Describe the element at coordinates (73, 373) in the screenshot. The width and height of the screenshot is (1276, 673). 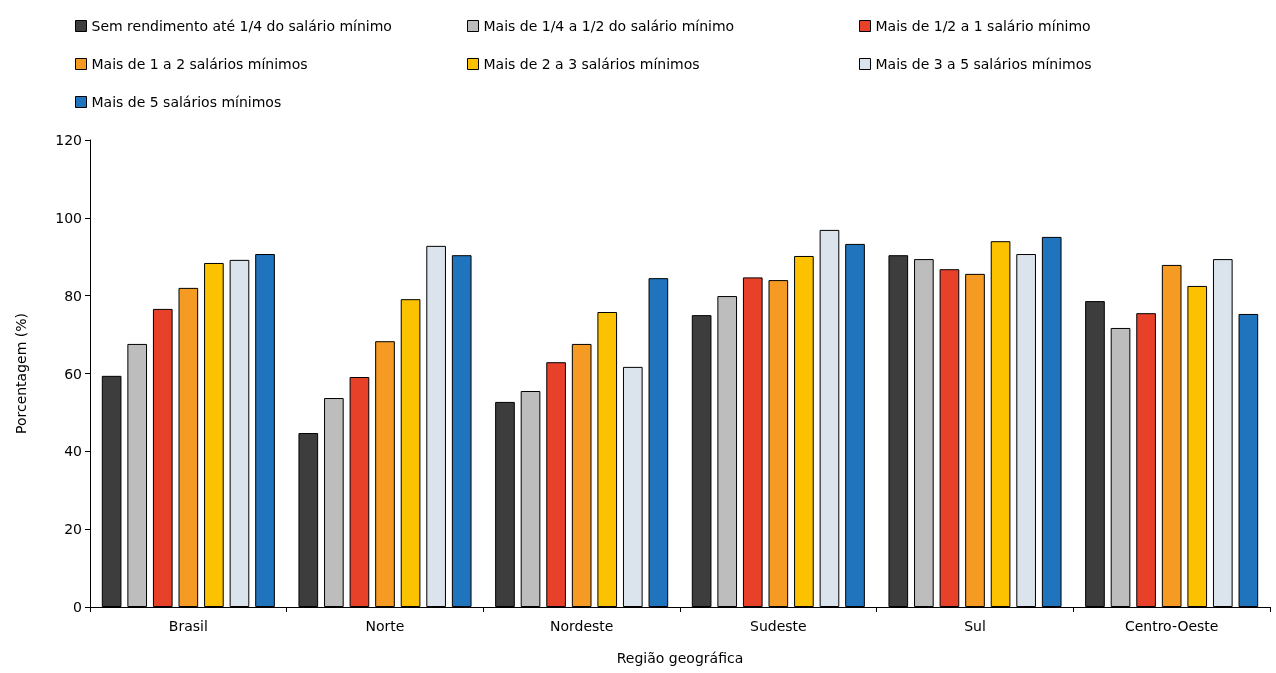
I see `y-tick-label: 60` at that location.